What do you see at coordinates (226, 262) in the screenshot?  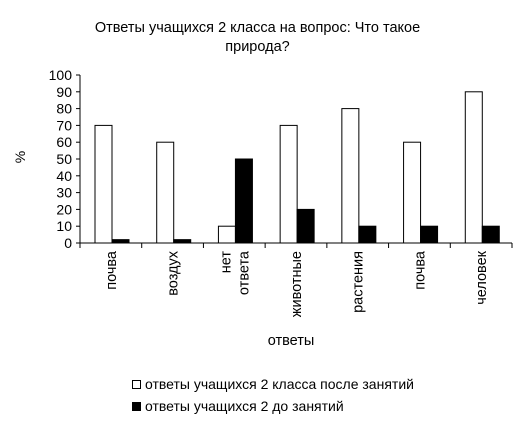 I see `x-tick-label: нет` at bounding box center [226, 262].